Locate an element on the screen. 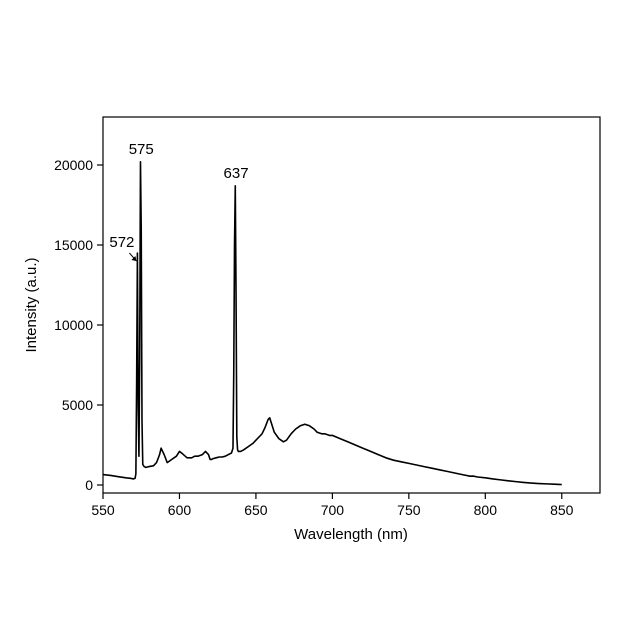 This screenshot has width=638, height=638. y-tick-label: 20000 is located at coordinates (73, 165).